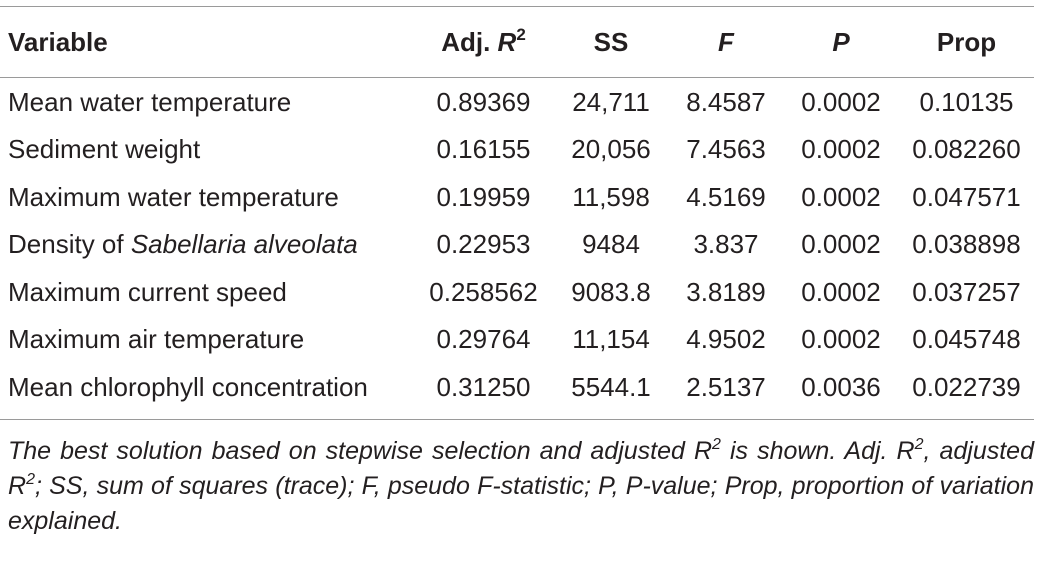 This screenshot has width=1041, height=561. What do you see at coordinates (517, 77) in the screenshot?
I see `header-rule` at bounding box center [517, 77].